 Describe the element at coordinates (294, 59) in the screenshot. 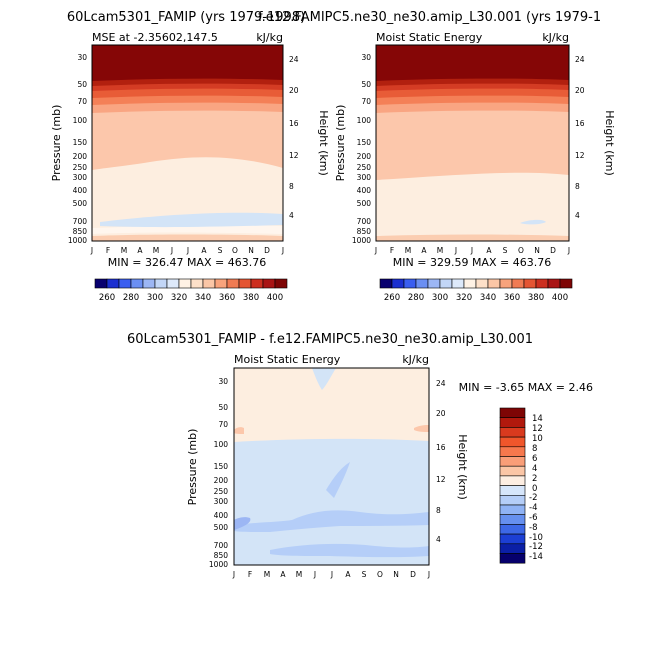

I see `y-right-tick-label: 24` at that location.